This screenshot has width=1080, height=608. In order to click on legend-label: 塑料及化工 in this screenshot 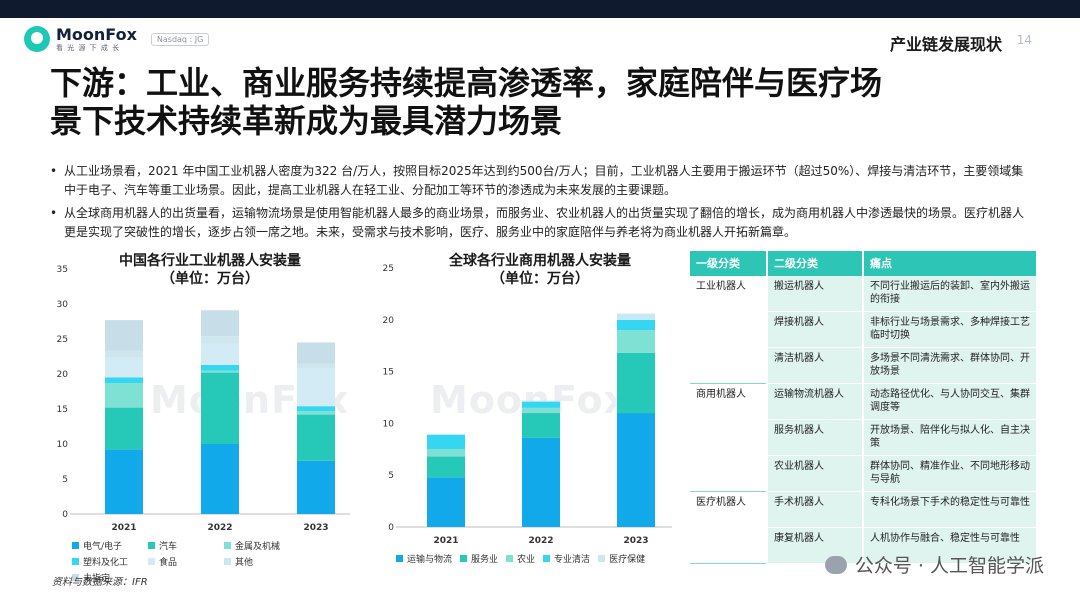, I will do `click(106, 563)`.